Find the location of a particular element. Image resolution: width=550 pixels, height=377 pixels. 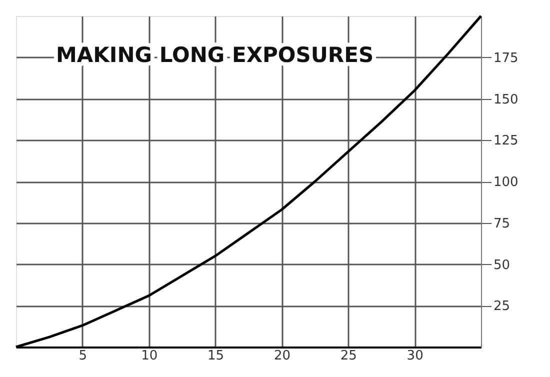

x-tick-label: 5 is located at coordinates (83, 356).